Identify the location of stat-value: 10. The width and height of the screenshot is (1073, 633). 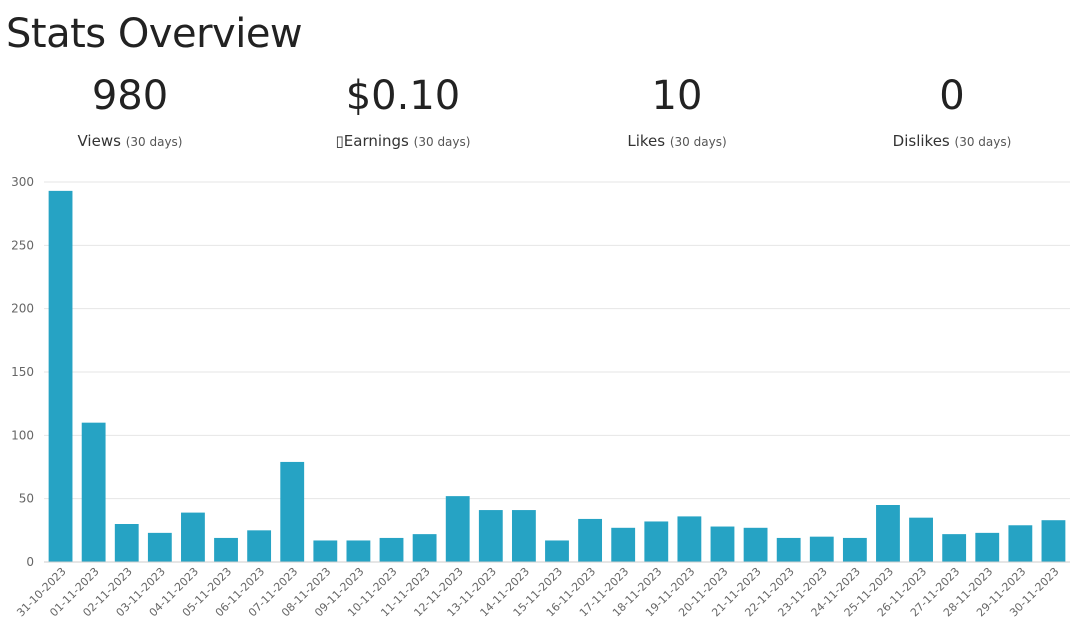
(677, 96).